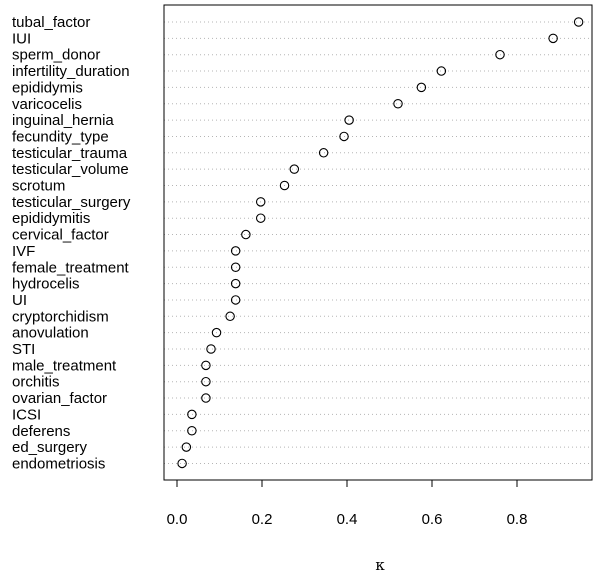  I want to click on category-label: varicocelis, so click(47, 104).